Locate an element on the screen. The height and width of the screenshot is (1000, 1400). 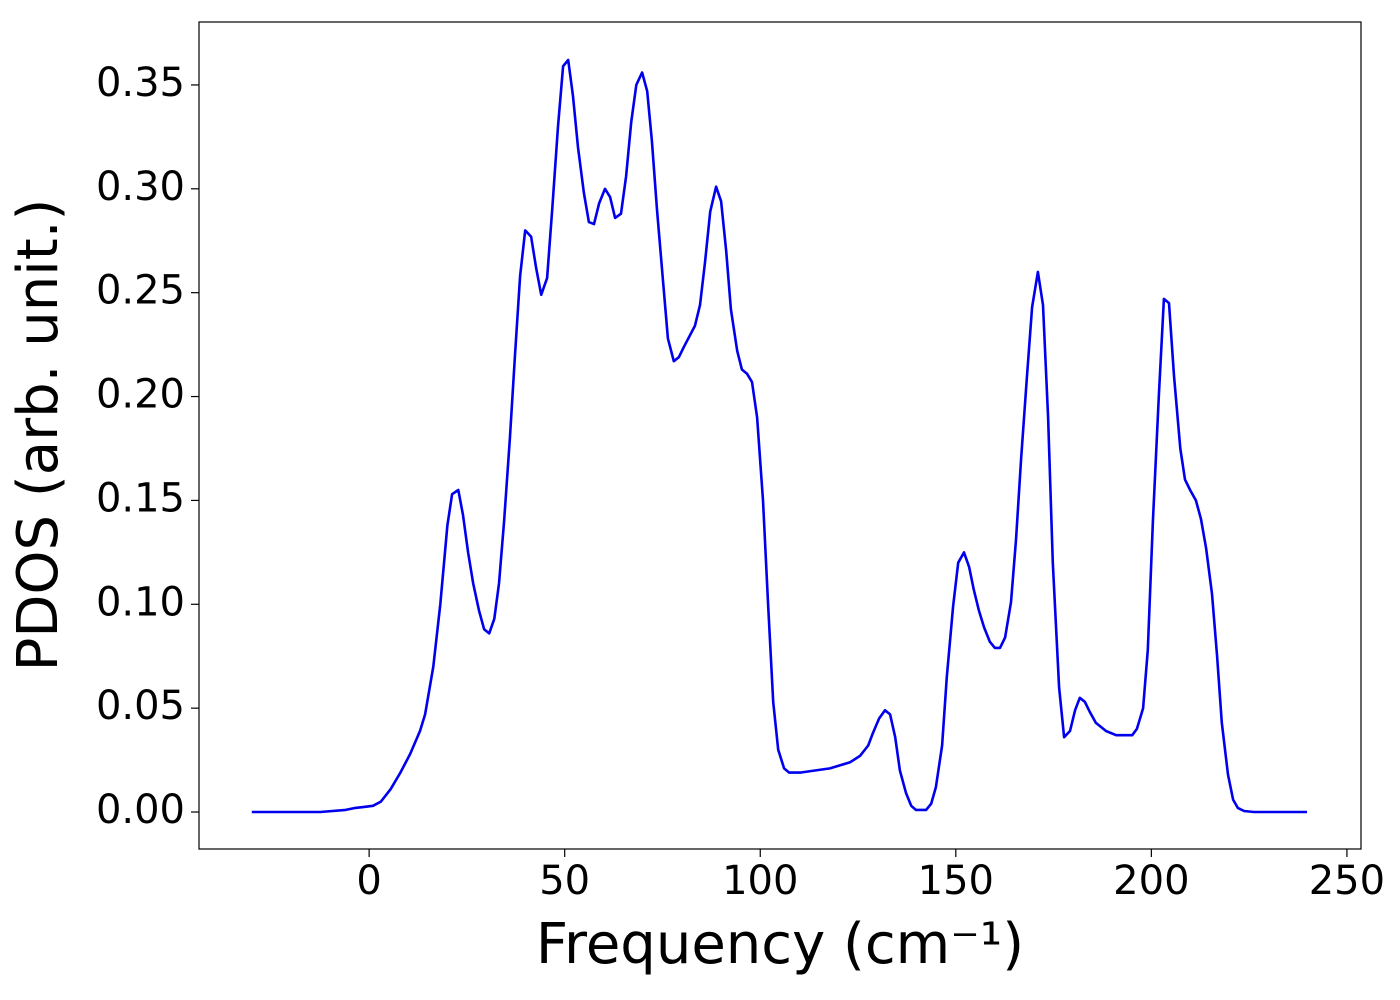
y-tick-label: 0.35 is located at coordinates (140, 83).